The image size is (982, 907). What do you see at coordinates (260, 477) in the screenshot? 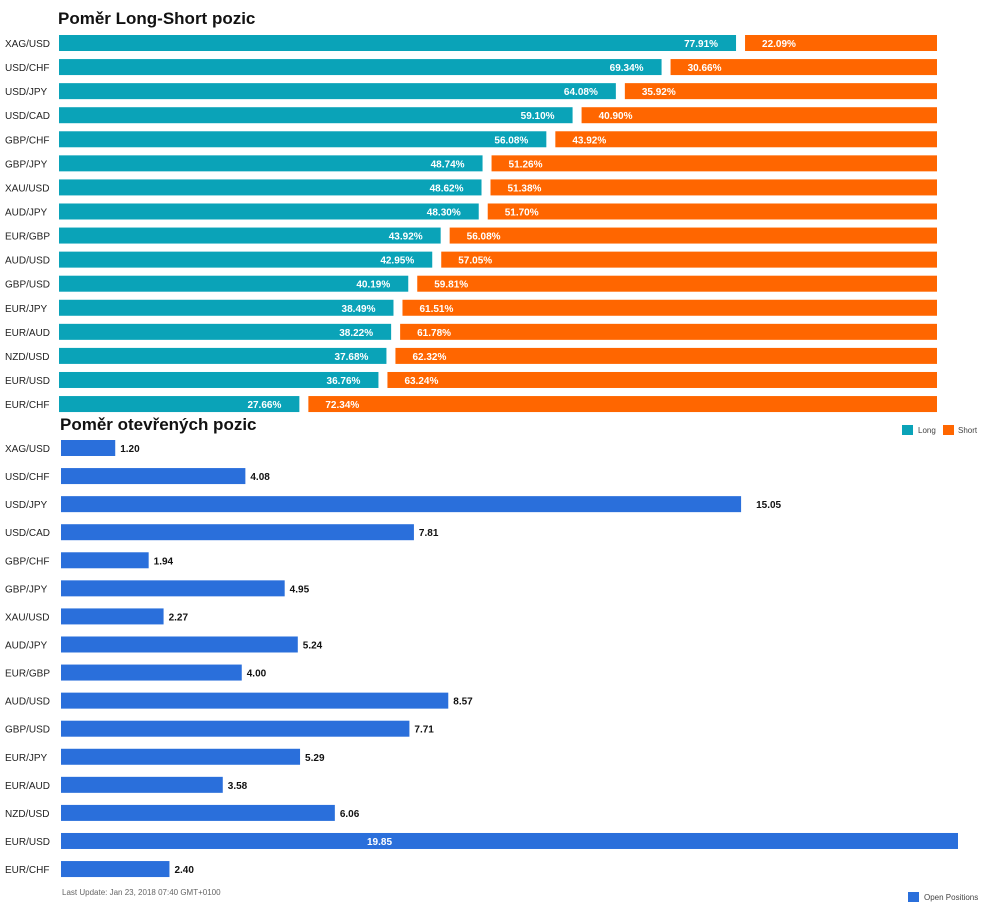
I see `open-positions-label-usd-chf: 4.08` at bounding box center [260, 477].